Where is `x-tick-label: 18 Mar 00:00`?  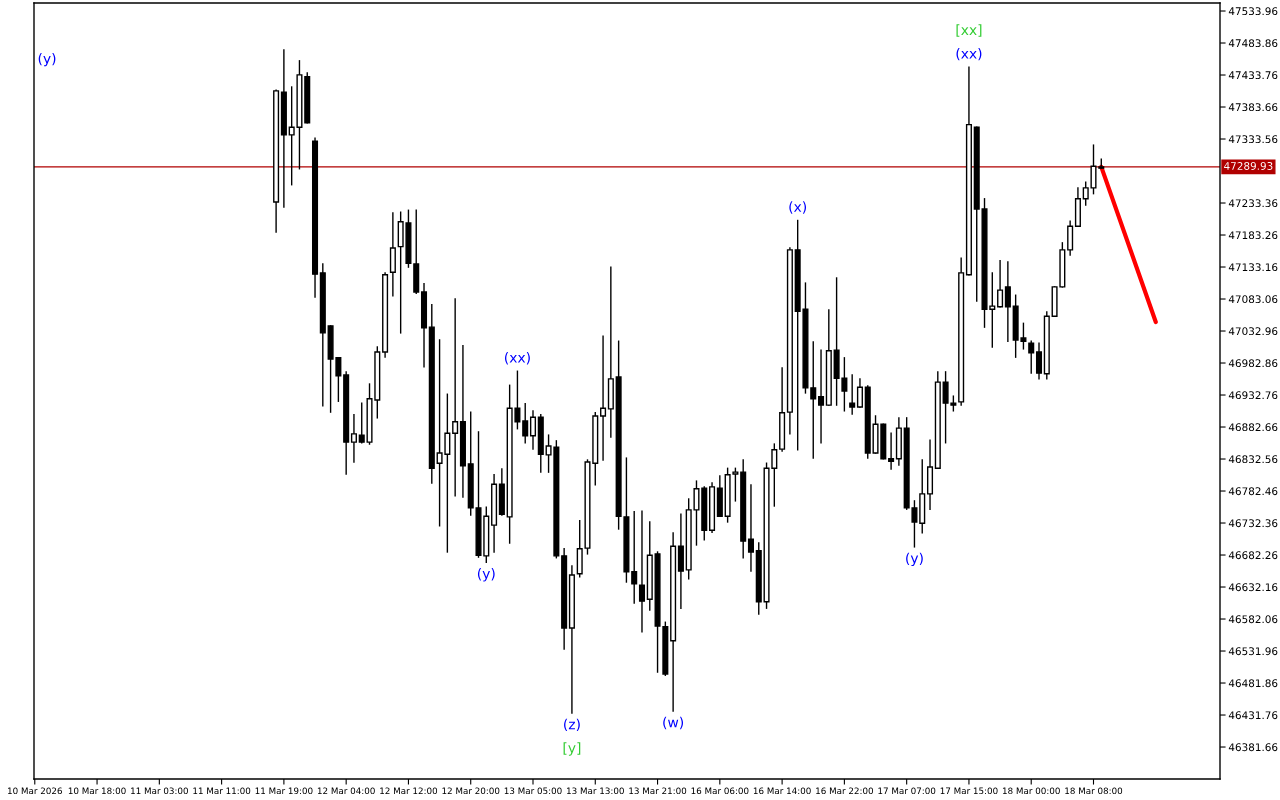 x-tick-label: 18 Mar 00:00 is located at coordinates (1031, 791).